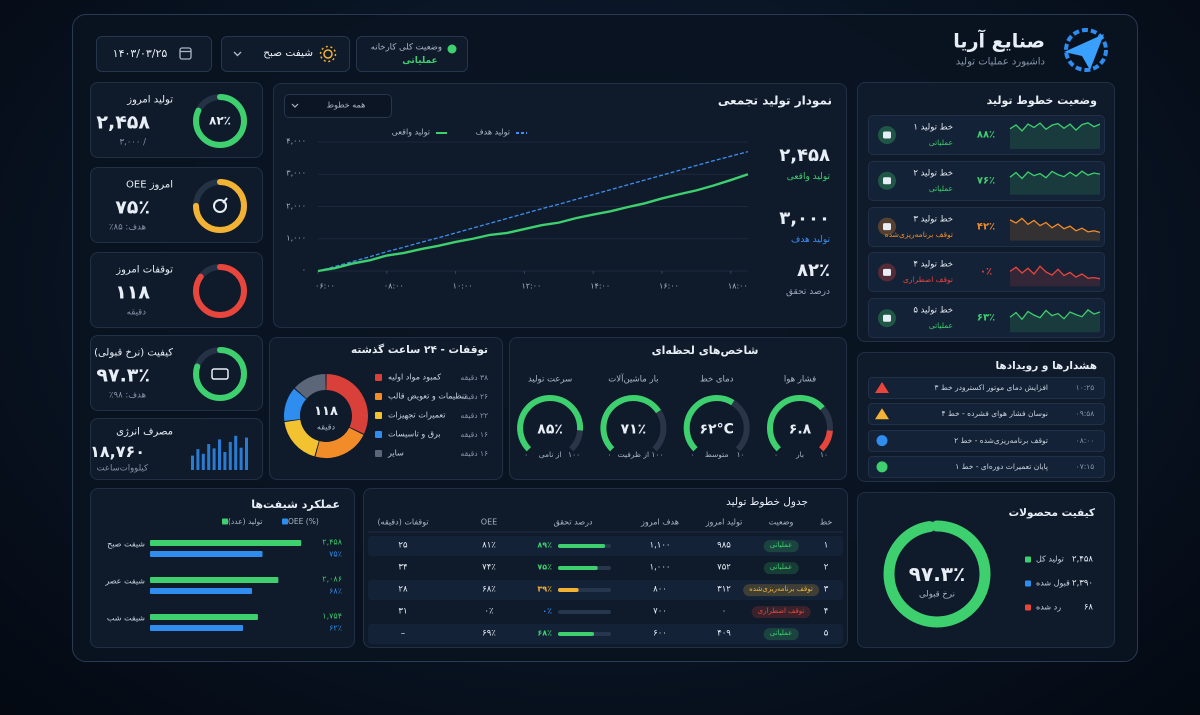 Image resolution: width=1200 pixels, height=715 pixels. I want to click on cell: ۶۸٪, so click(489, 589).